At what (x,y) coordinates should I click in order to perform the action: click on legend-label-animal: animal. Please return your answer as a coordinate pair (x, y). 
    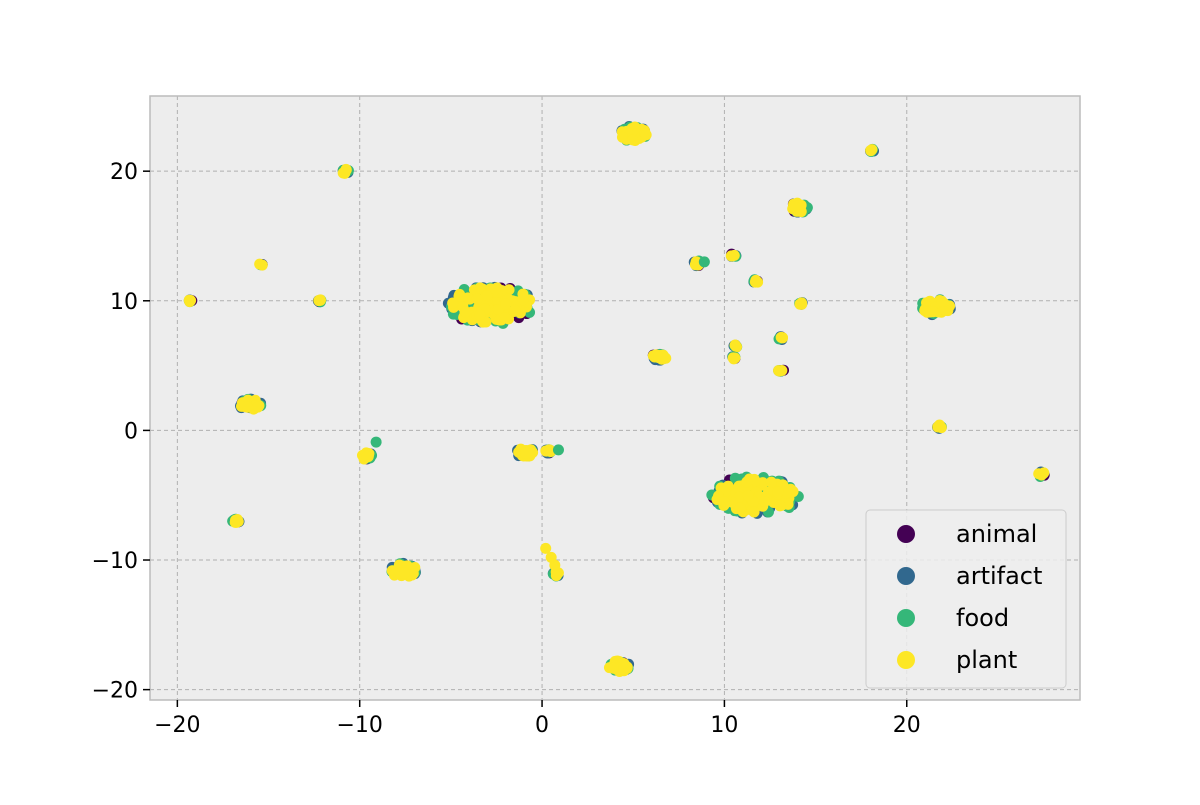
    Looking at the image, I should click on (996, 534).